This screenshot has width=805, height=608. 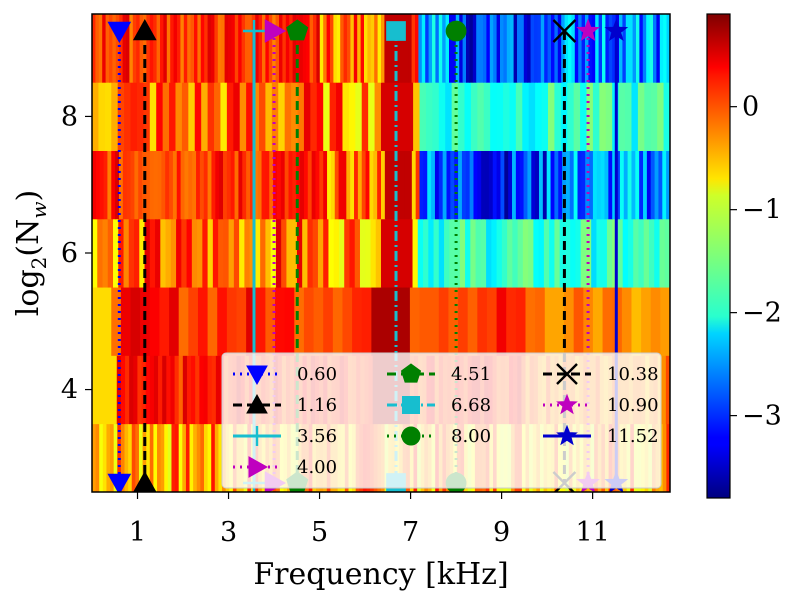 I want to click on y-axis-label-sub2: w, so click(x=39, y=210).